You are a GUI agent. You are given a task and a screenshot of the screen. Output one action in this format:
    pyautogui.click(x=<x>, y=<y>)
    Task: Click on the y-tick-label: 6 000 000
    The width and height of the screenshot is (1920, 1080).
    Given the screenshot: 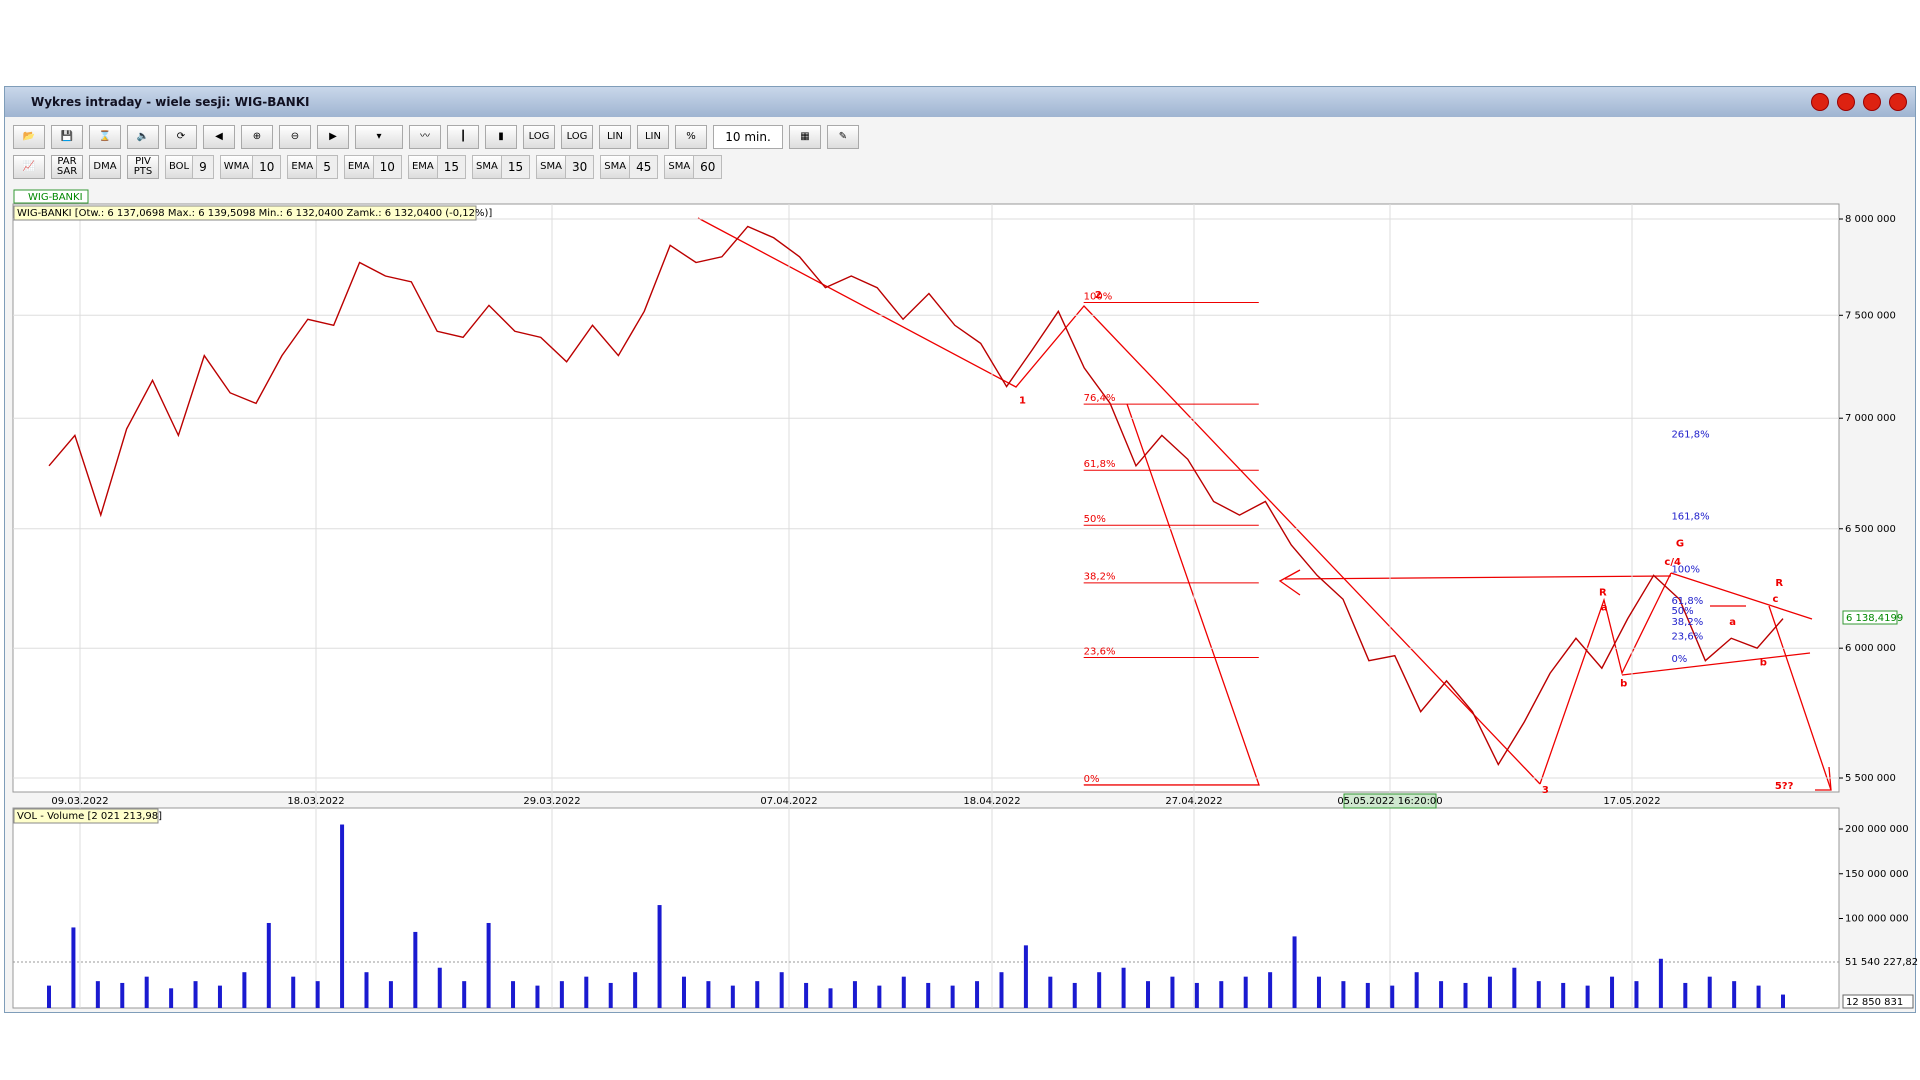 What is the action you would take?
    pyautogui.click(x=1870, y=648)
    